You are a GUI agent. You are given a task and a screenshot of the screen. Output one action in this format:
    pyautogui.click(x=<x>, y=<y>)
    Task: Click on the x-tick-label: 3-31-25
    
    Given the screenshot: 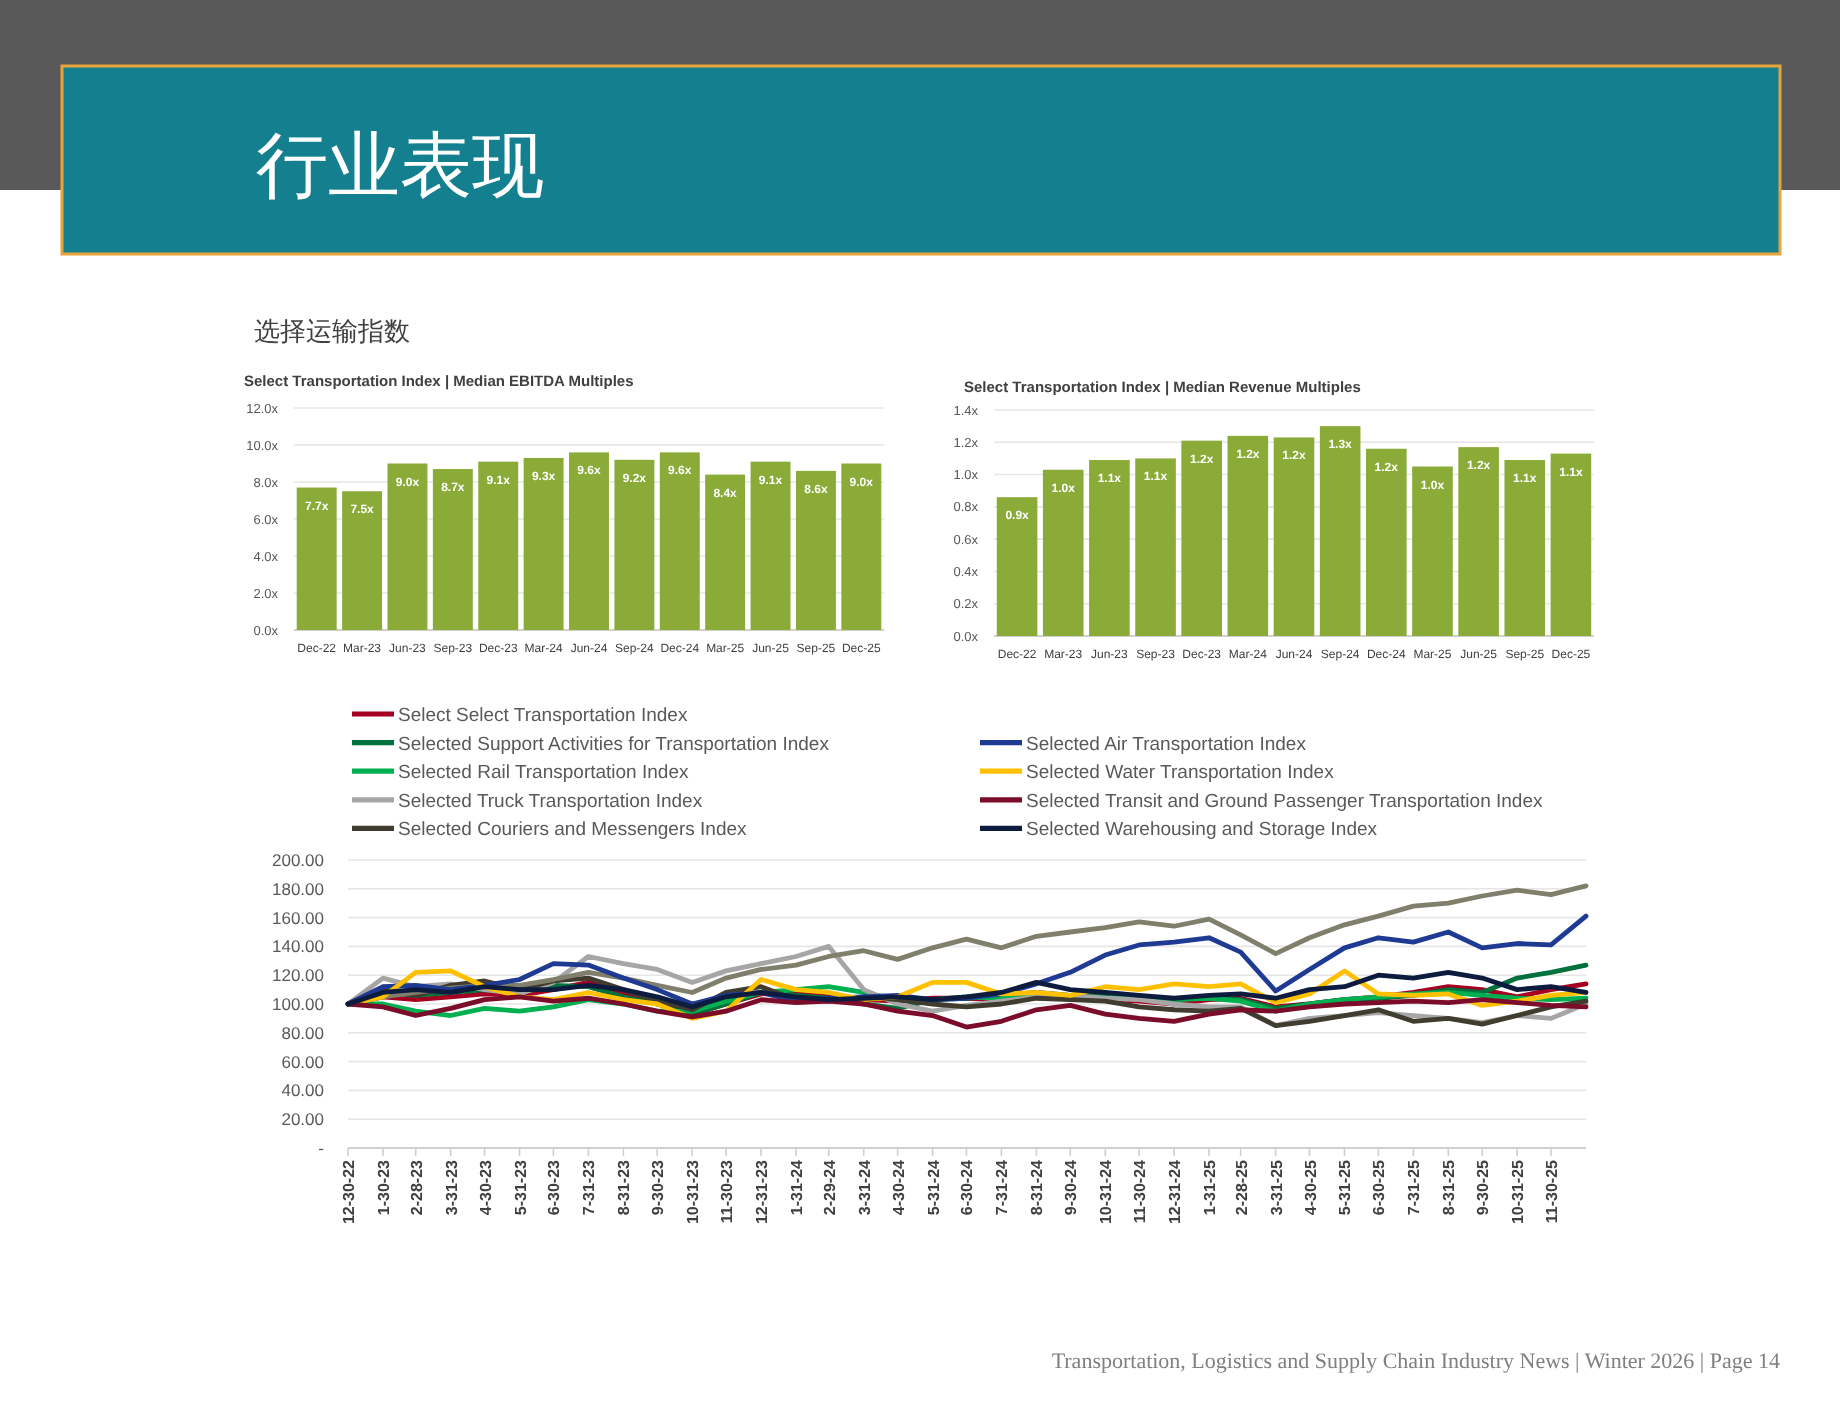 What is the action you would take?
    pyautogui.click(x=1276, y=1187)
    